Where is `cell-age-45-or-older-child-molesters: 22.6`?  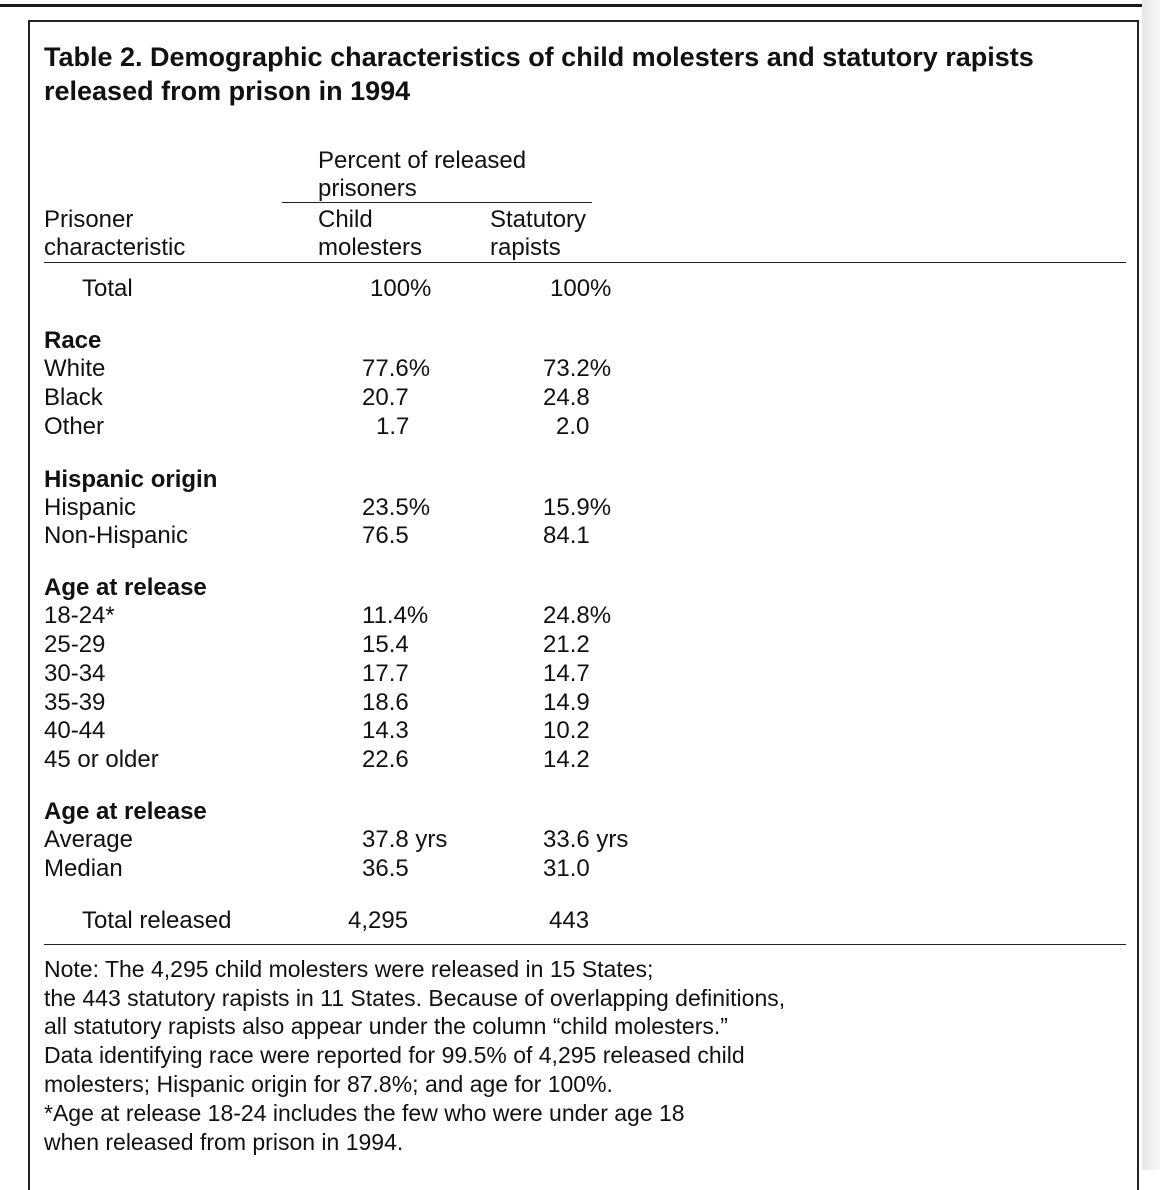 cell-age-45-or-older-child-molesters: 22.6 is located at coordinates (385, 759).